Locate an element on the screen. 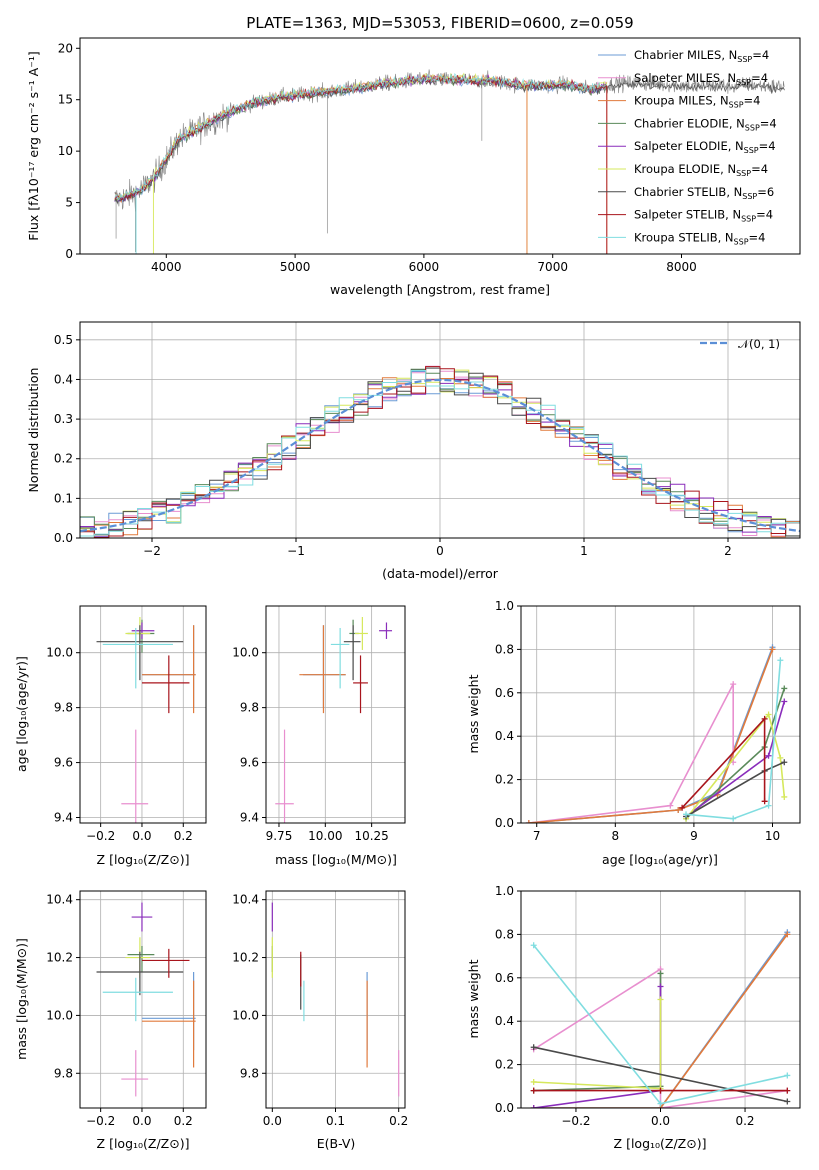  model-spectrum-salpeter_elodie is located at coordinates (361, 138).